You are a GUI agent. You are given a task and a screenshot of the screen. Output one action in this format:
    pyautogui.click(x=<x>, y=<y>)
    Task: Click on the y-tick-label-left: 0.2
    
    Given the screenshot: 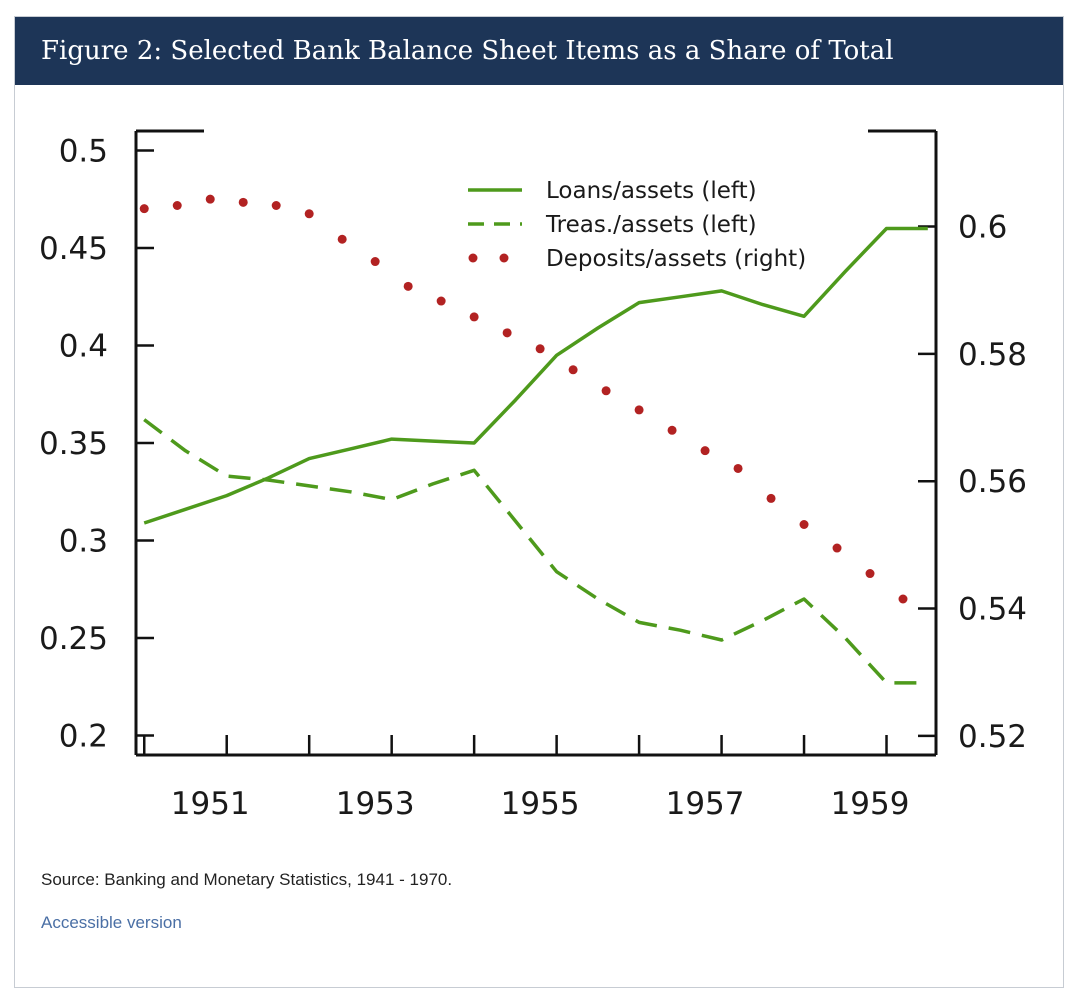 What is the action you would take?
    pyautogui.click(x=83, y=737)
    